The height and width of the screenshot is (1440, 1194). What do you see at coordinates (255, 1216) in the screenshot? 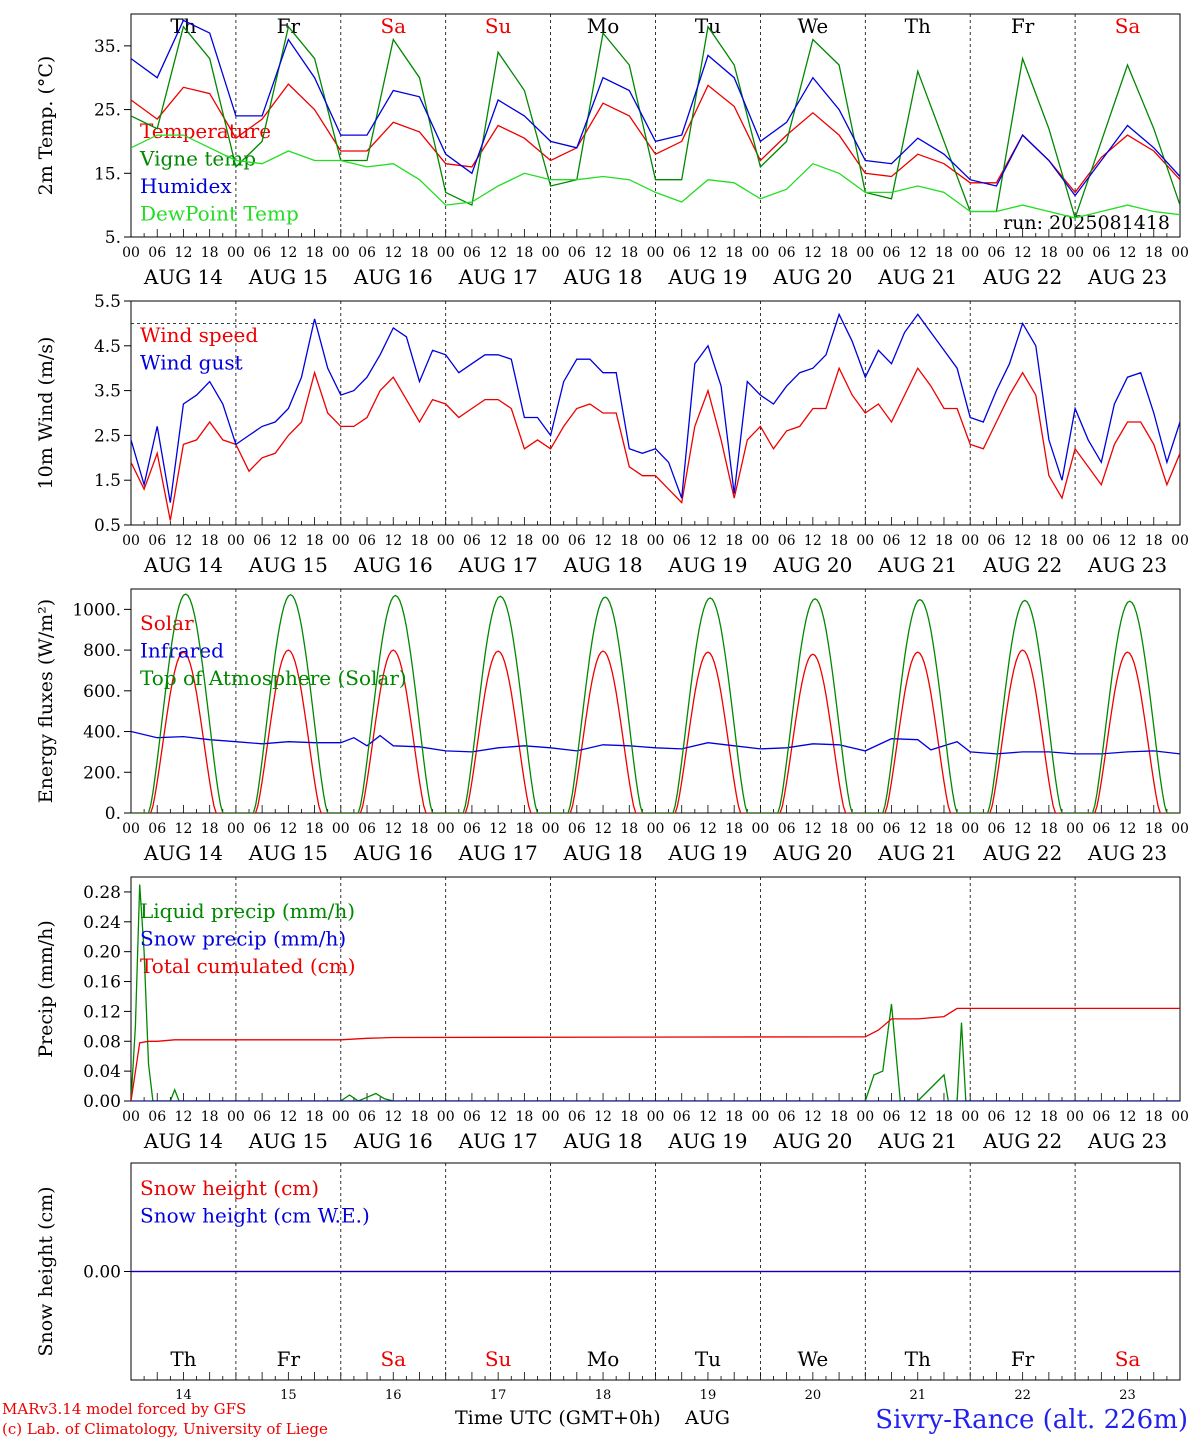
I see `legend-entry: Snow height (cm W.E.)` at bounding box center [255, 1216].